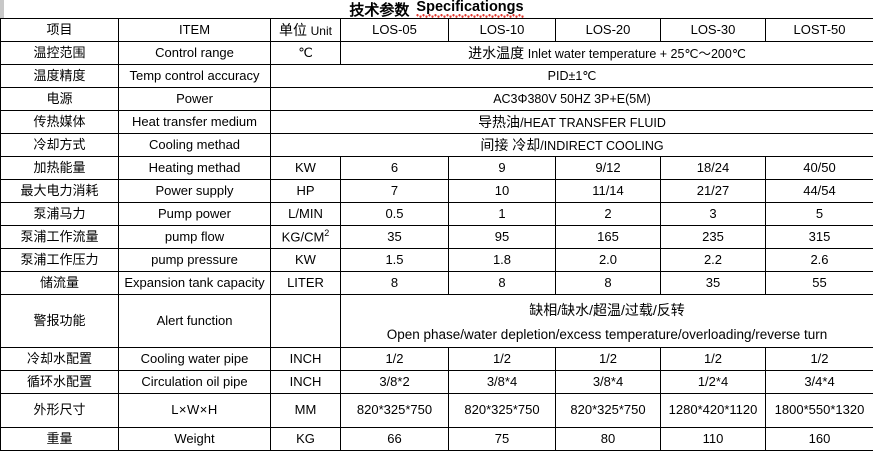 The height and width of the screenshot is (457, 873). Describe the element at coordinates (59, 321) in the screenshot. I see `row-label-cn: 警报功能` at that location.